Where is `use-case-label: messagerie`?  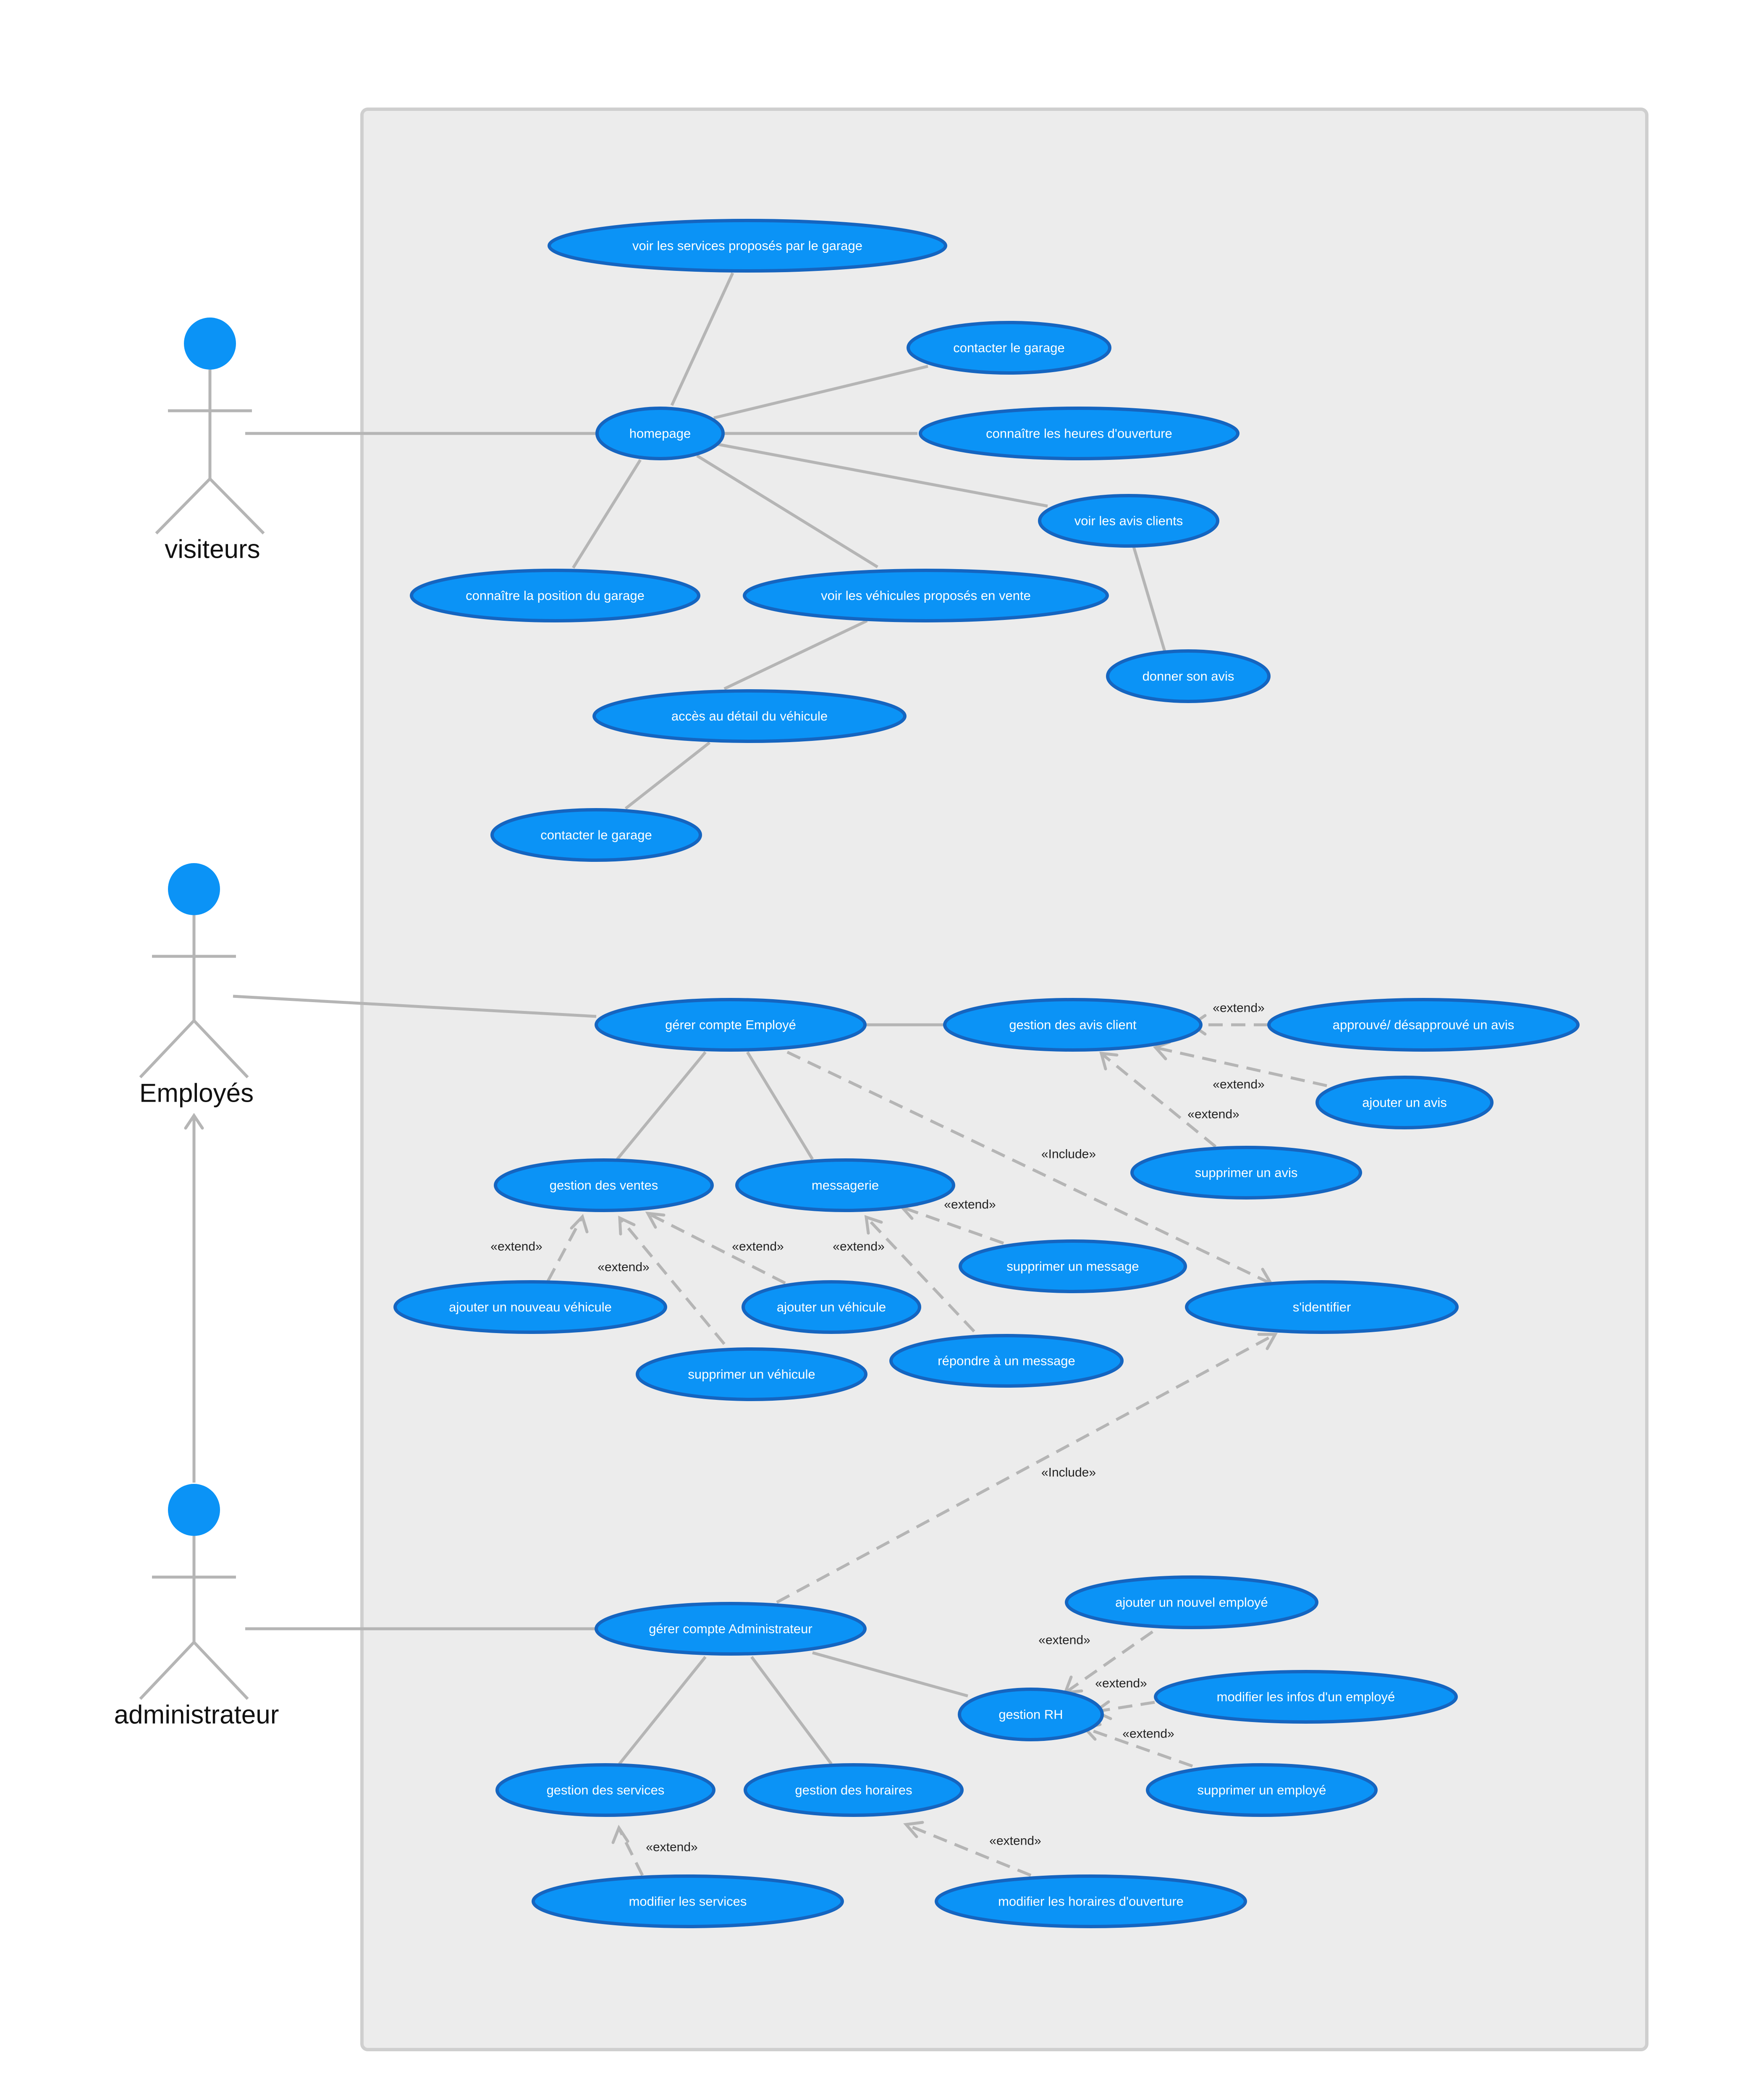
use-case-label: messagerie is located at coordinates (845, 1185).